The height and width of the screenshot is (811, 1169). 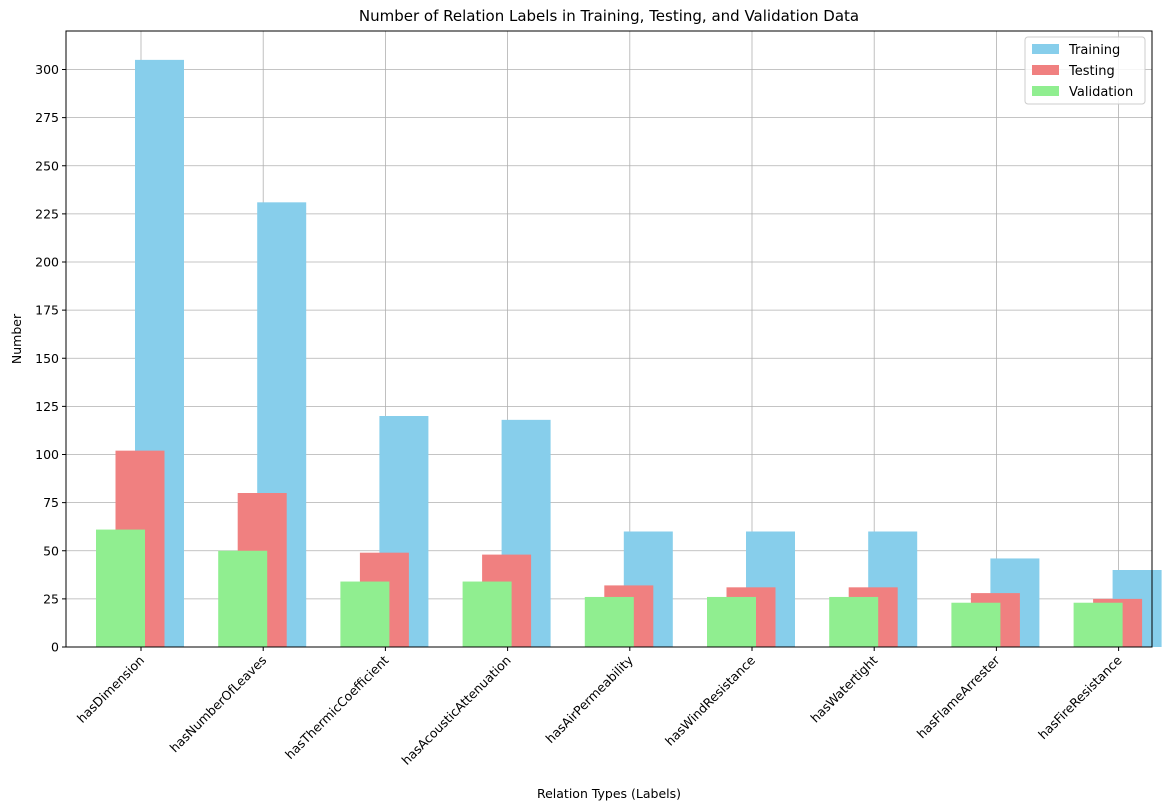 What do you see at coordinates (589, 699) in the screenshot?
I see `x-tick-label: hasAirPermeability` at bounding box center [589, 699].